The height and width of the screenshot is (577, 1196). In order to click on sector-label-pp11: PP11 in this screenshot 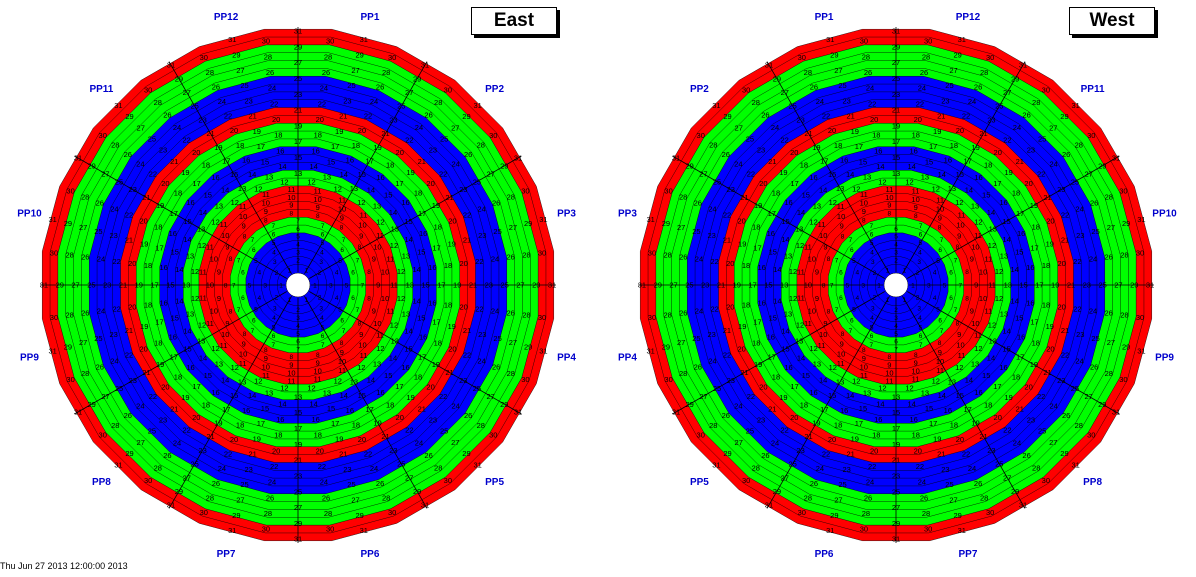, I will do `click(101, 89)`.